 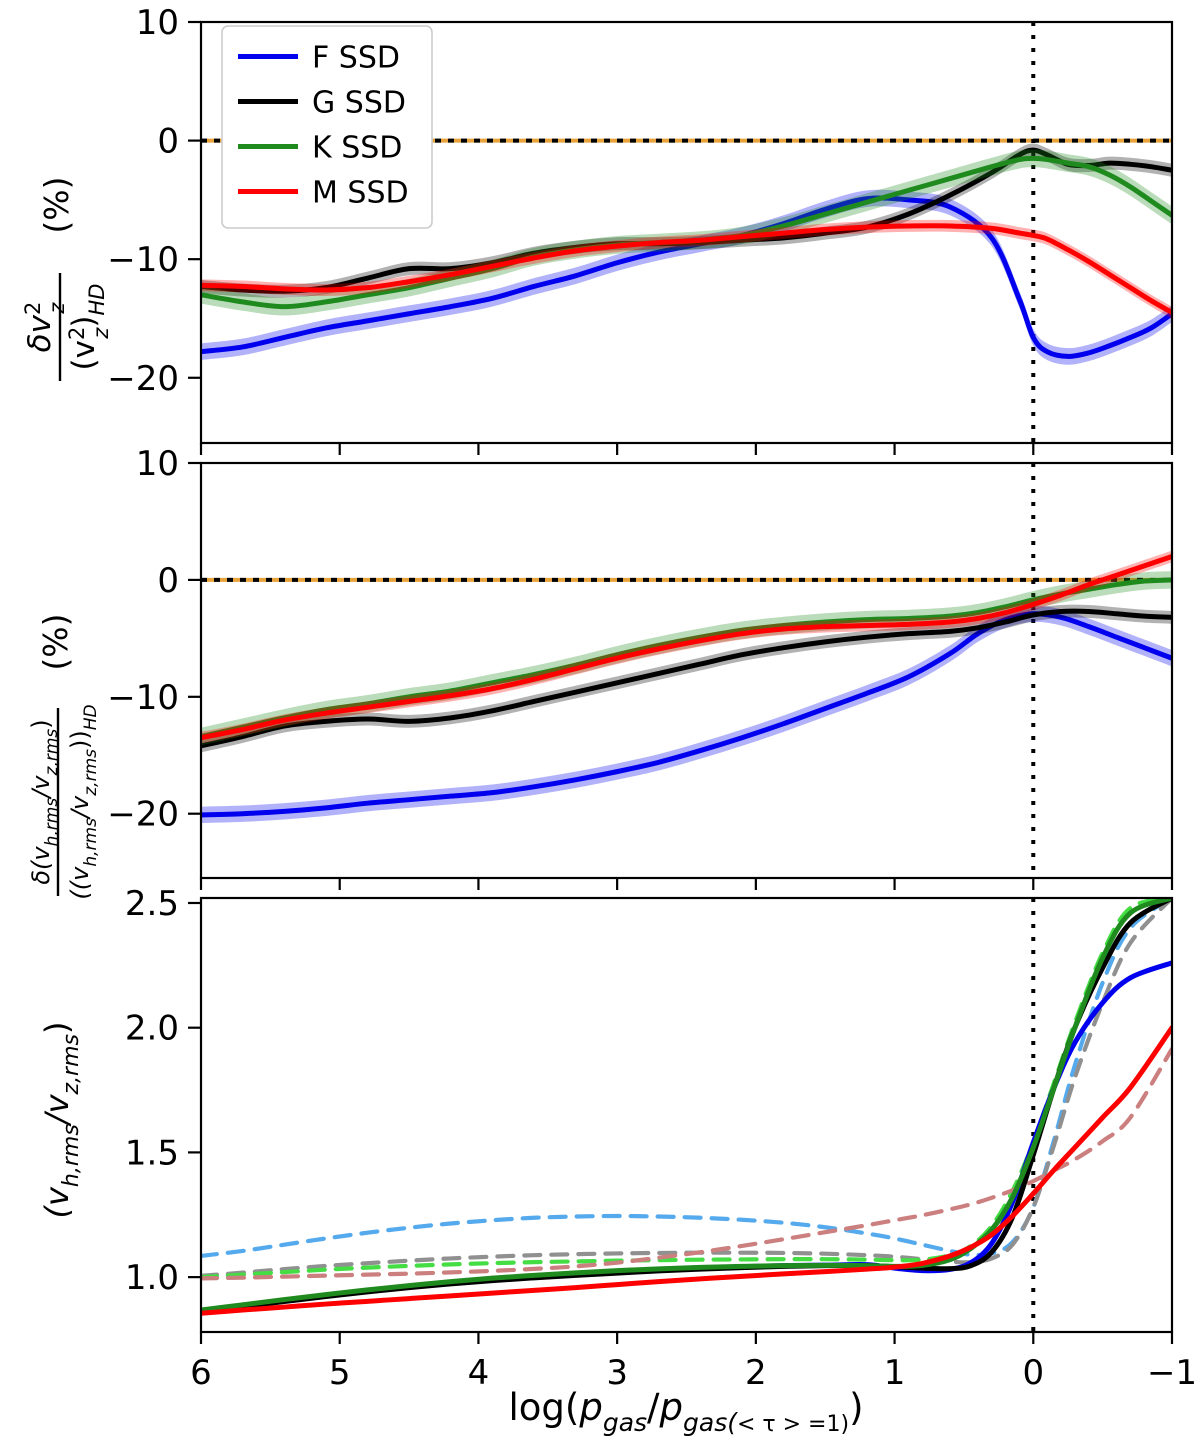 I want to click on xtick-label: 1, so click(x=895, y=1373).